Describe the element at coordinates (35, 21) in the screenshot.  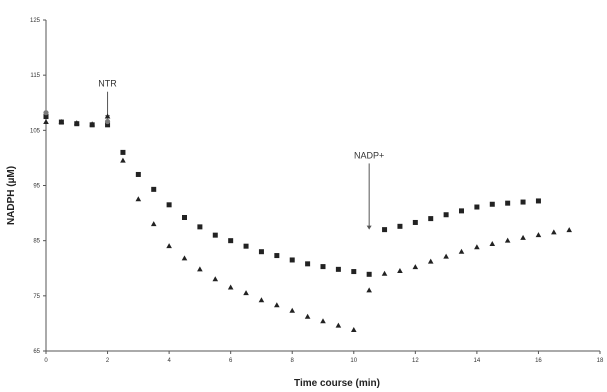
I see `y-tick-label: 125` at that location.